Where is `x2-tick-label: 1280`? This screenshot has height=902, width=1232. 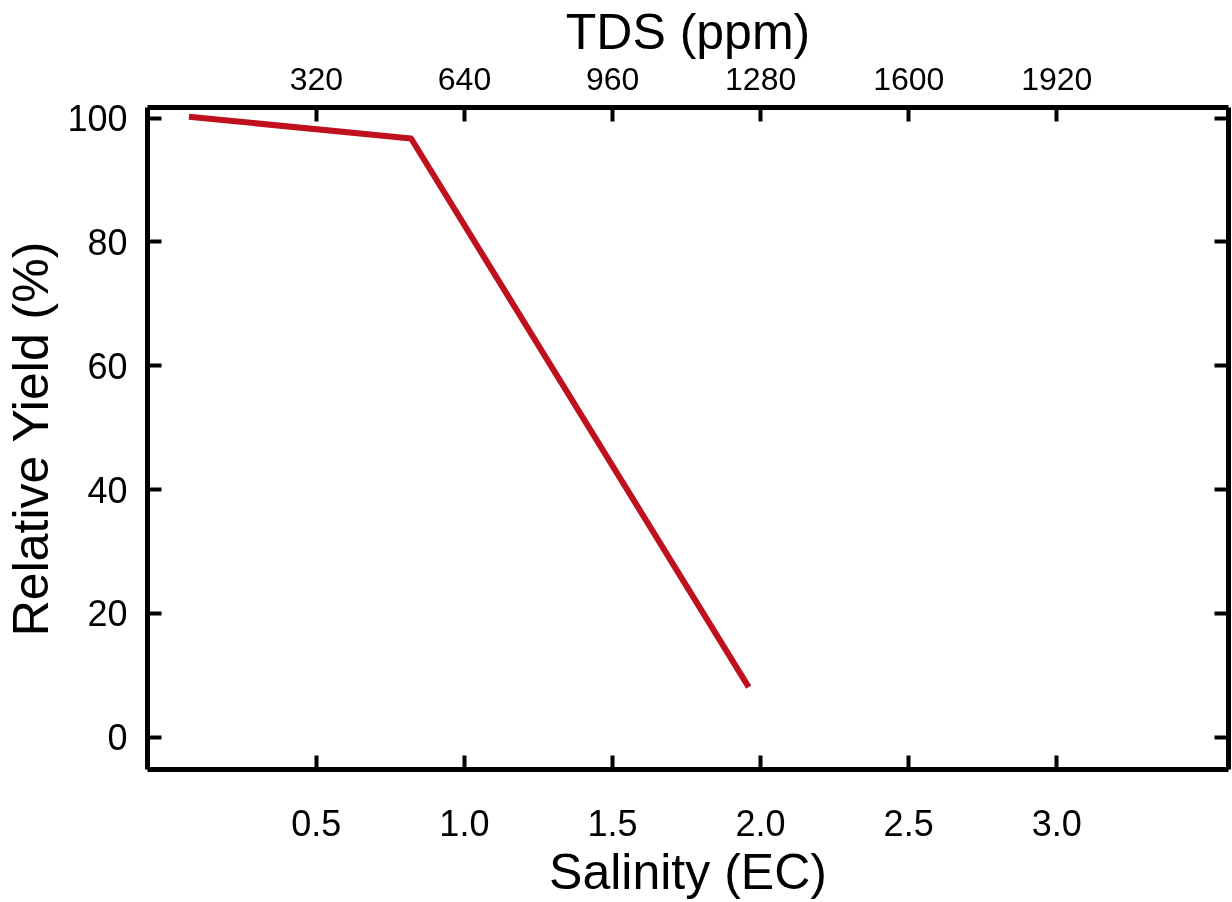 x2-tick-label: 1280 is located at coordinates (761, 78).